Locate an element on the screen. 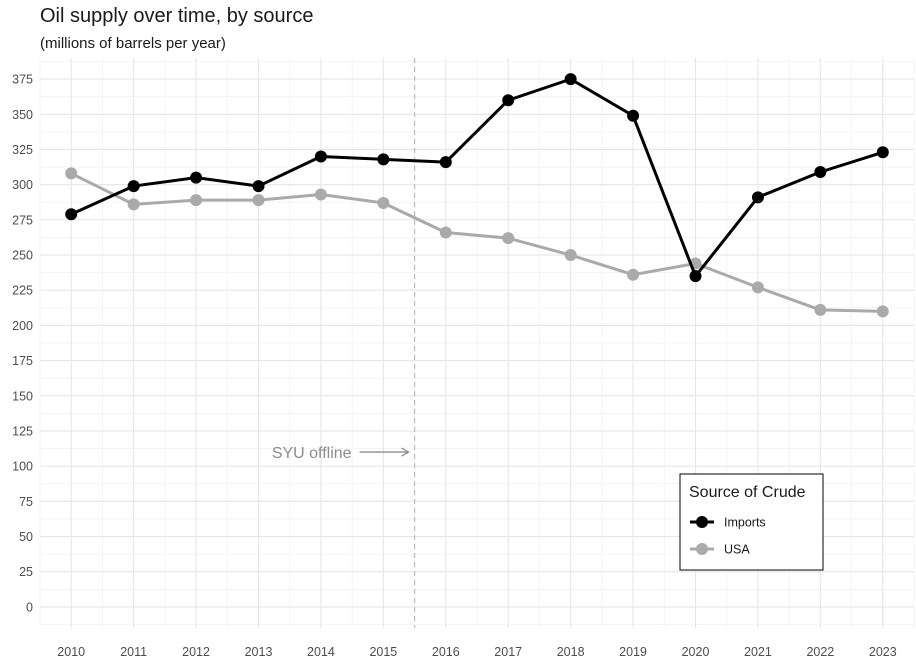 This screenshot has height=659, width=916. x-tick-label: 2023 is located at coordinates (883, 652).